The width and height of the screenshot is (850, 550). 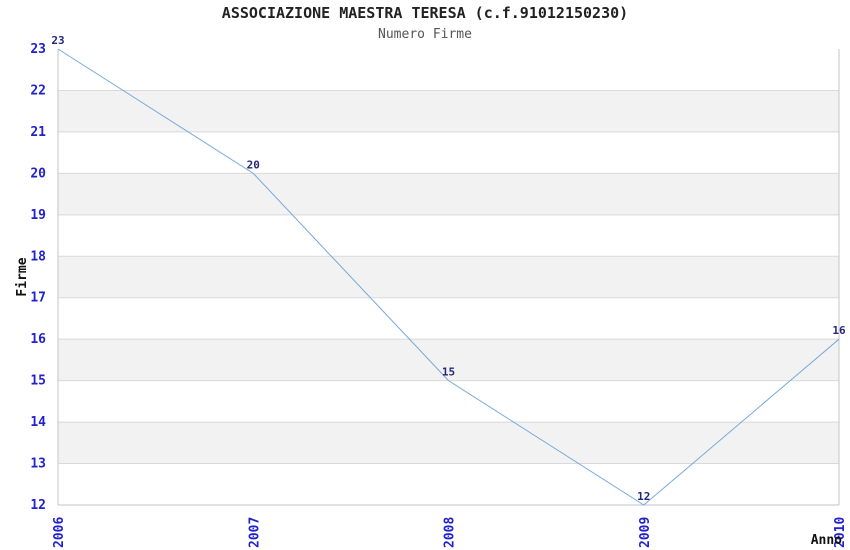 What do you see at coordinates (59, 532) in the screenshot?
I see `x-tick-label: 2006` at bounding box center [59, 532].